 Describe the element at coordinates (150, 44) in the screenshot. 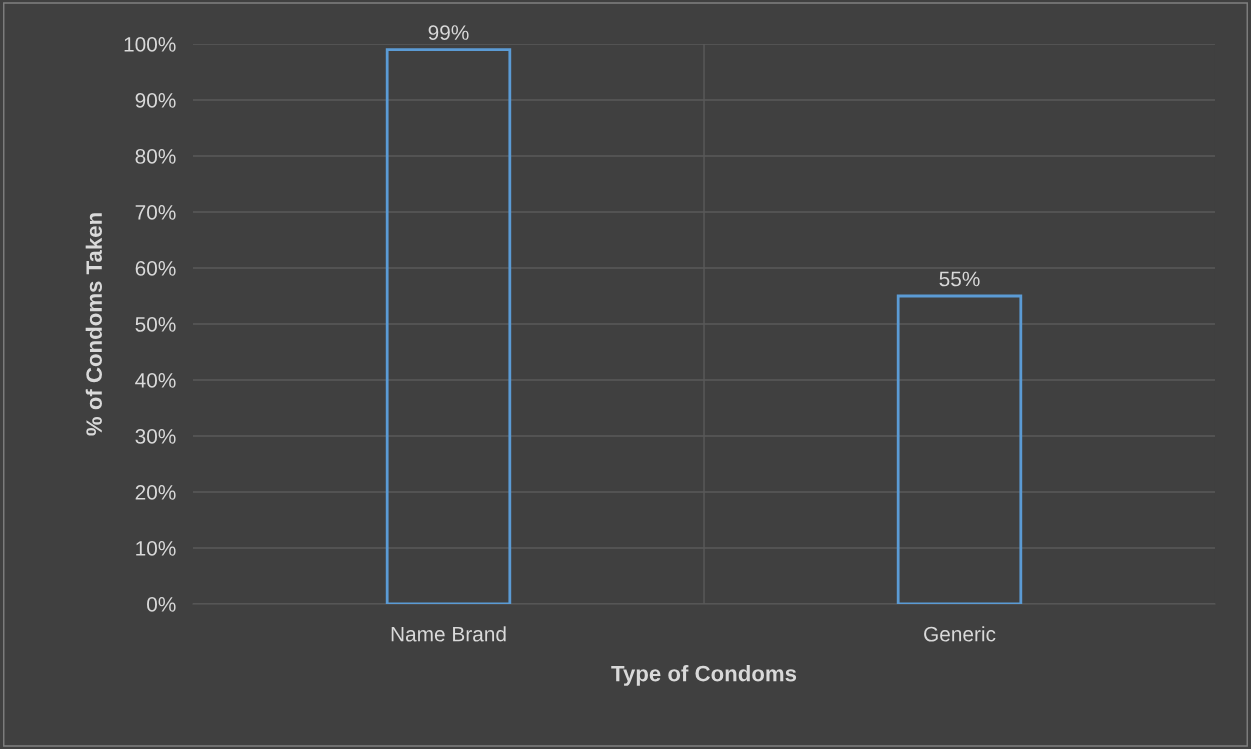

I see `y-tick-label: 100%` at that location.